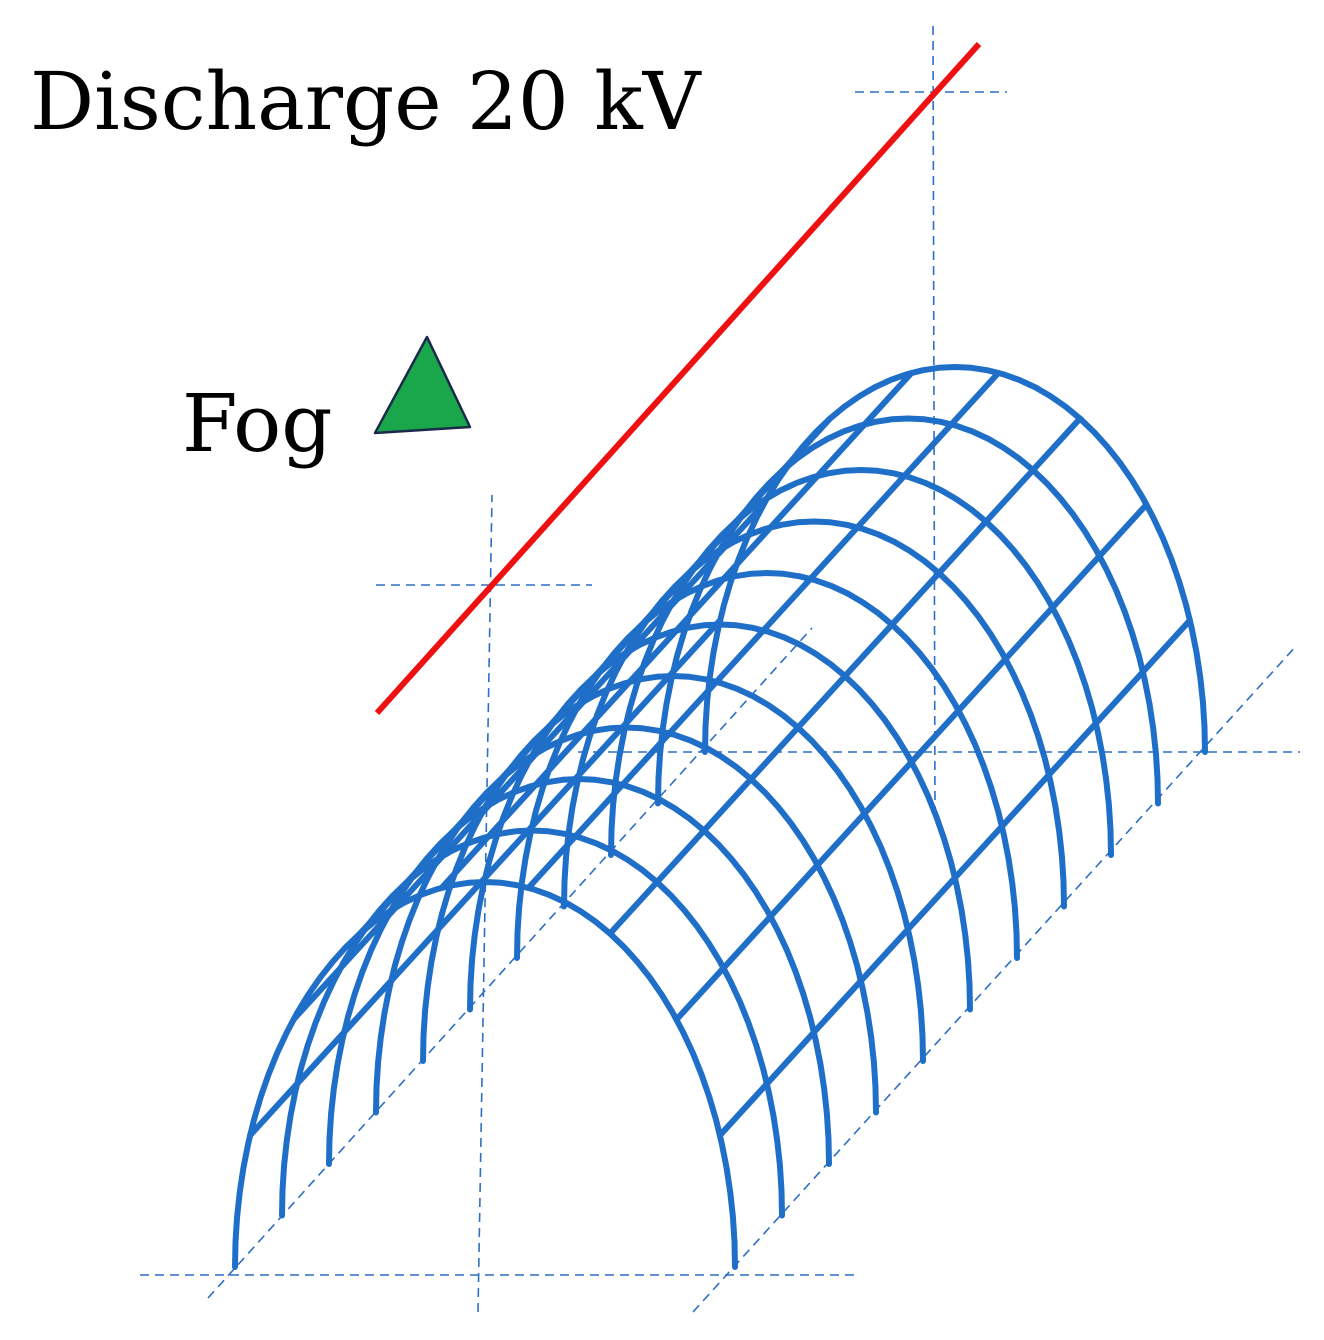 Image resolution: width=1324 pixels, height=1340 pixels. I want to click on fog-label: Fog, so click(257, 423).